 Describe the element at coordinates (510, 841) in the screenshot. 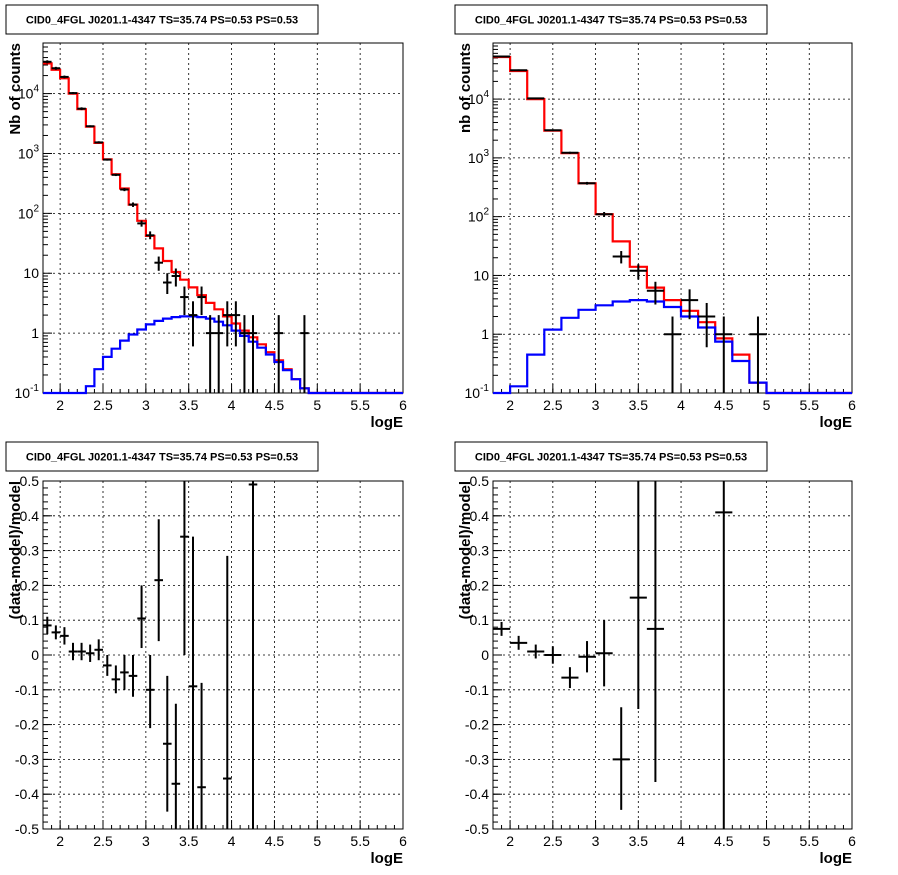

I see `x-tick-label: 2` at that location.